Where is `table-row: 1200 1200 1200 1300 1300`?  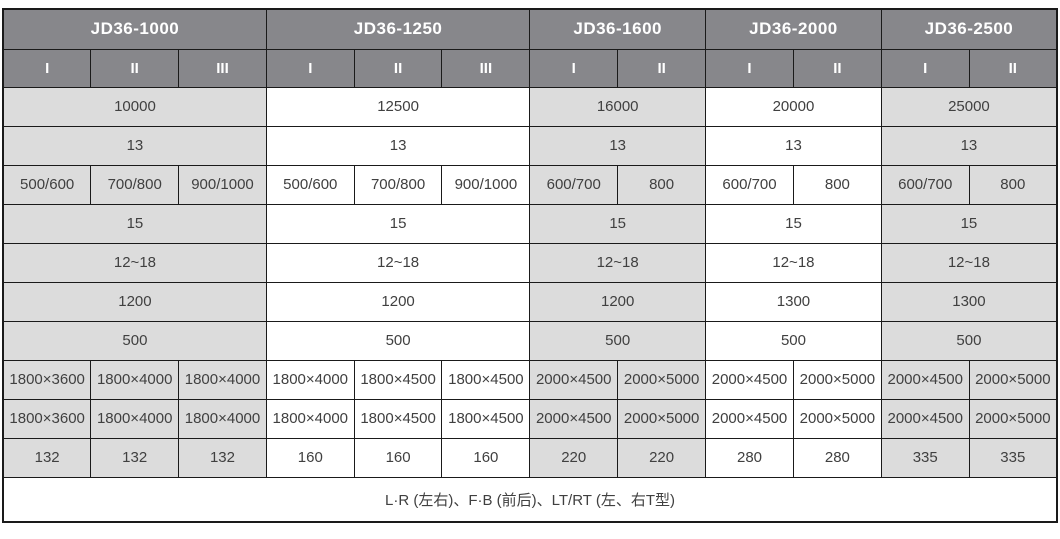 table-row: 1200 1200 1200 1300 1300 is located at coordinates (530, 301).